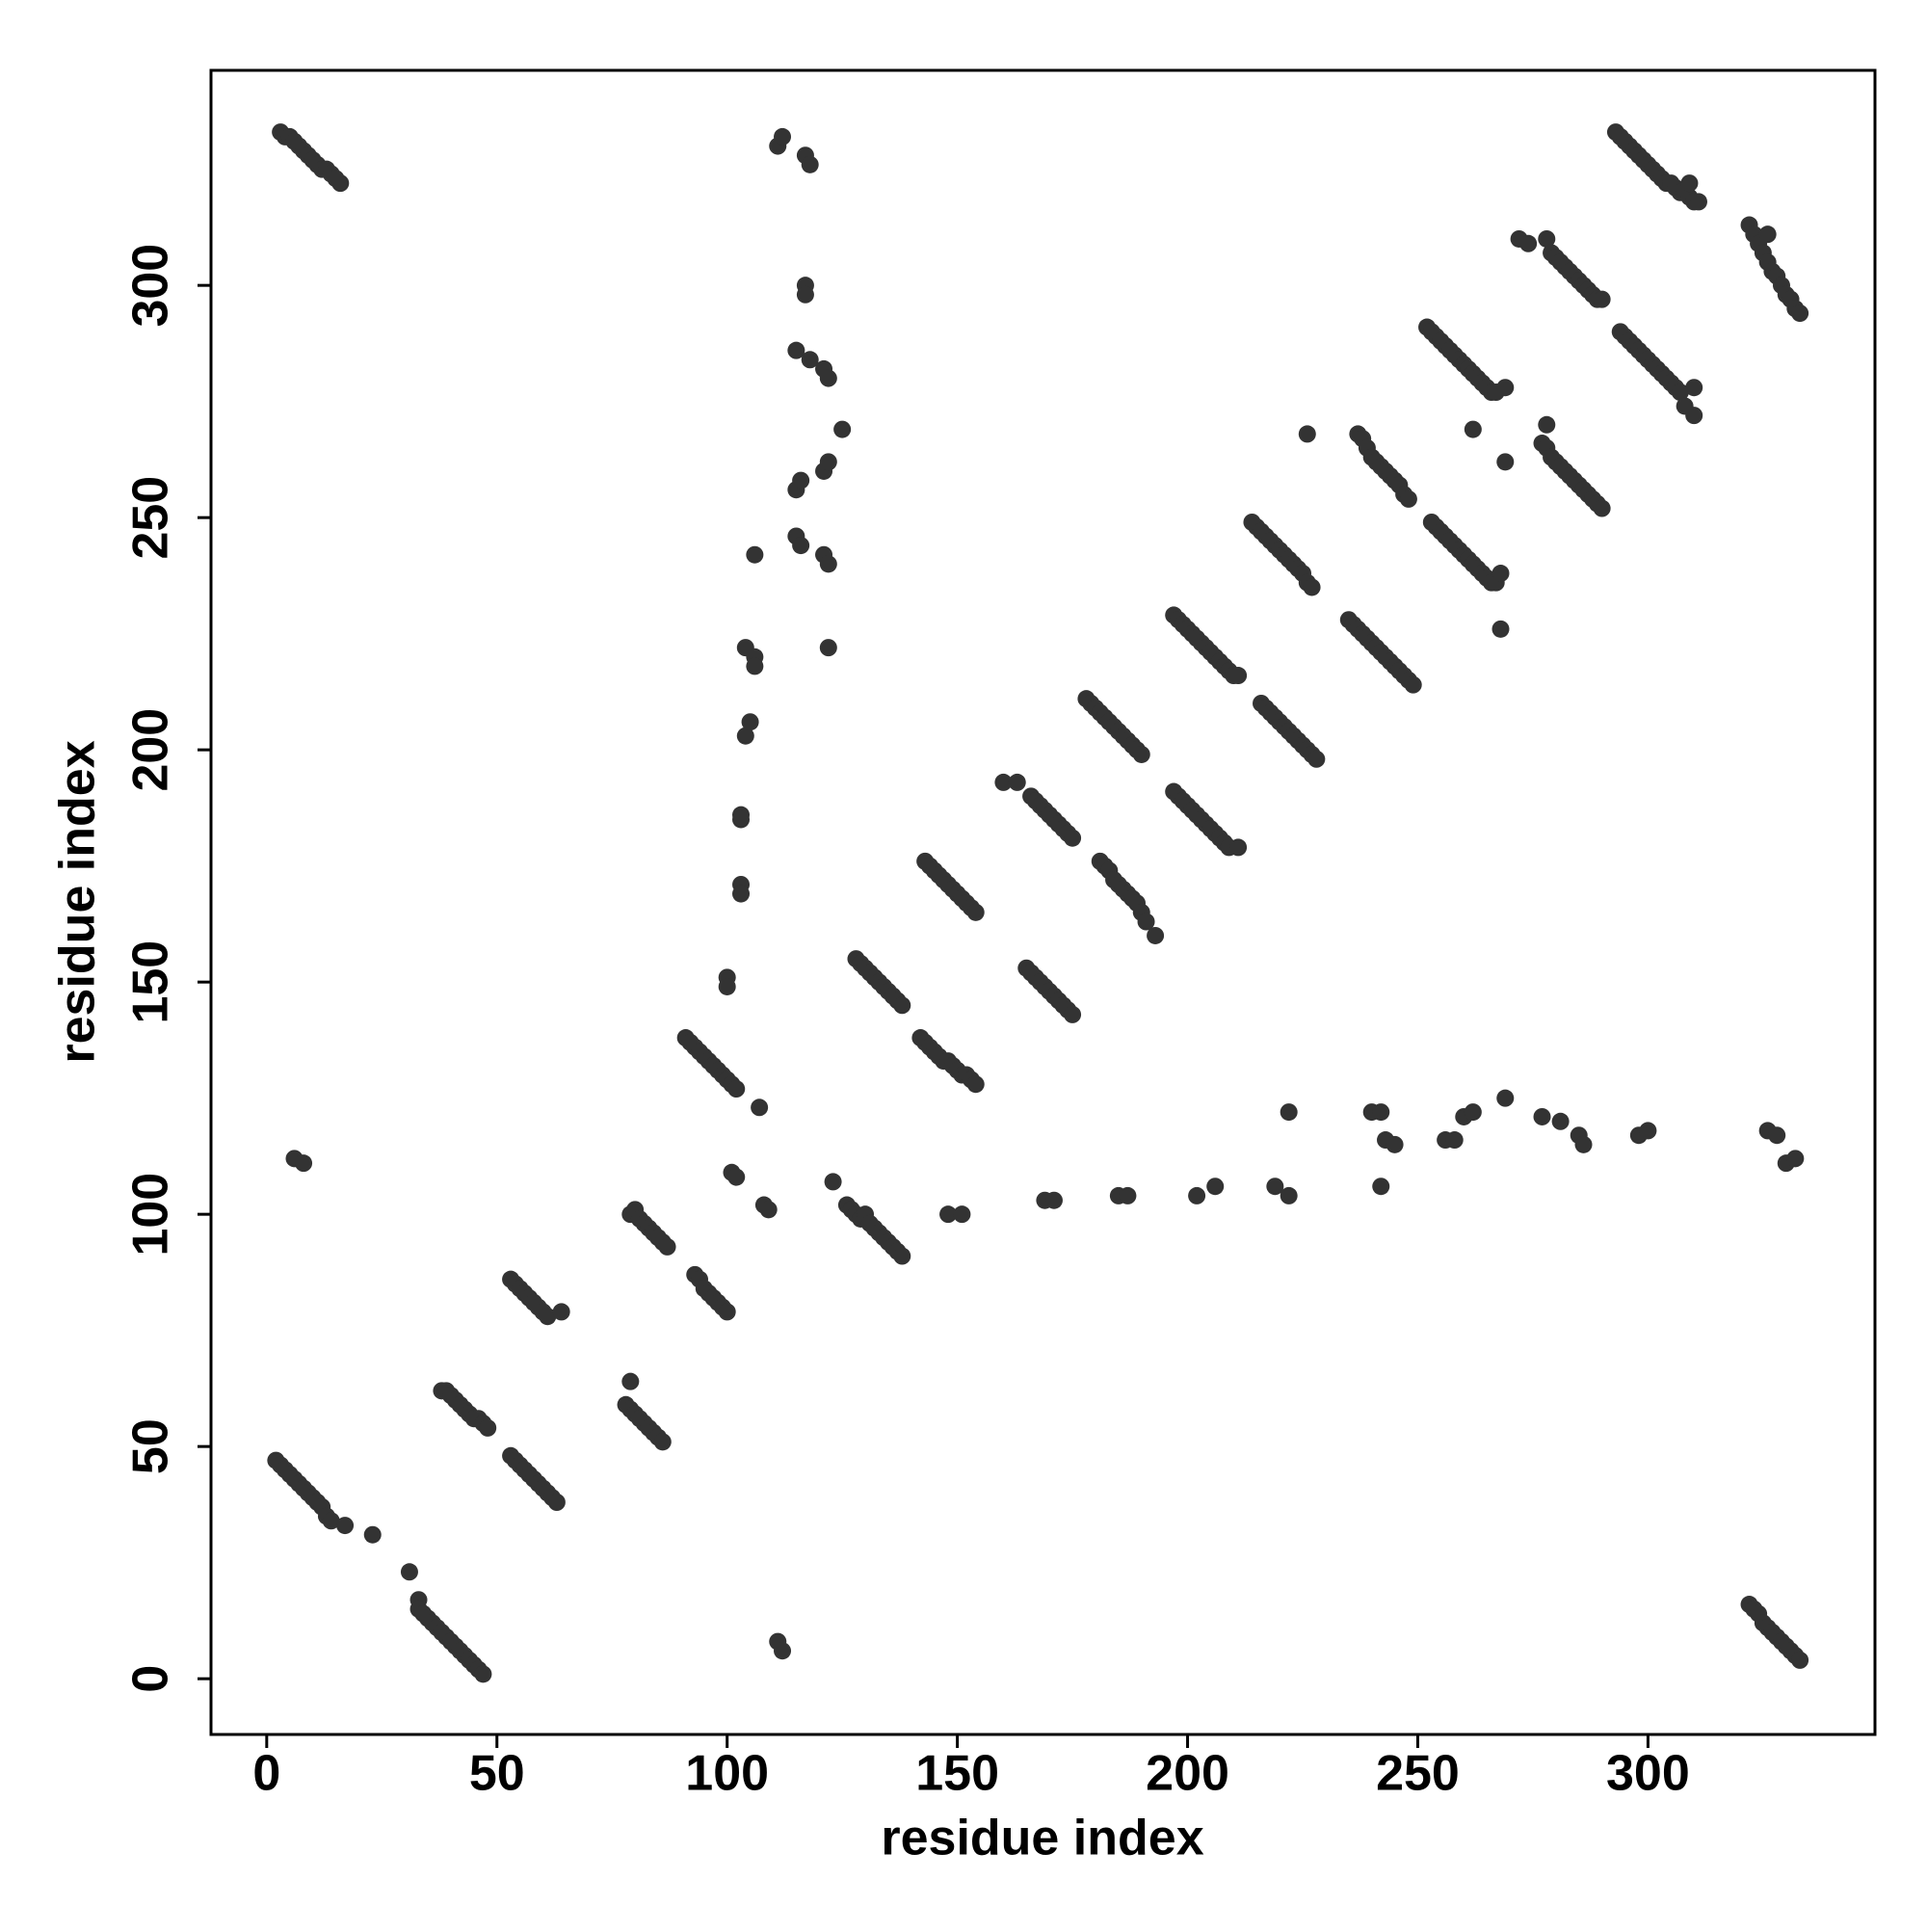 Image resolution: width=1927 pixels, height=1932 pixels. What do you see at coordinates (1187, 1774) in the screenshot?
I see `x-tick-label: 200` at bounding box center [1187, 1774].